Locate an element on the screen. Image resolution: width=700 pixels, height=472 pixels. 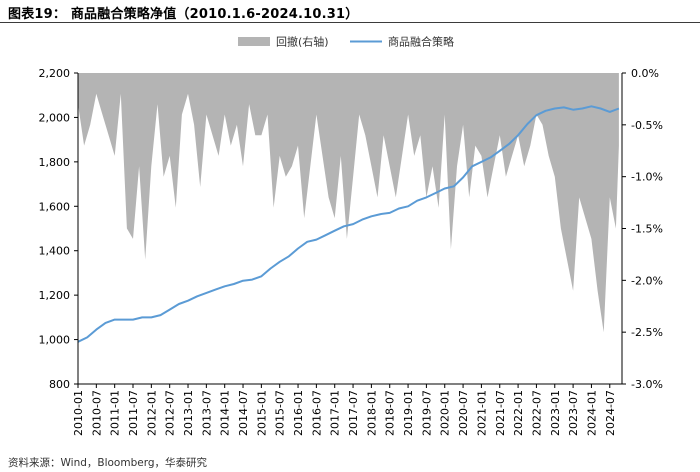
x-tick-label: 2012-01 is located at coordinates (151, 413).